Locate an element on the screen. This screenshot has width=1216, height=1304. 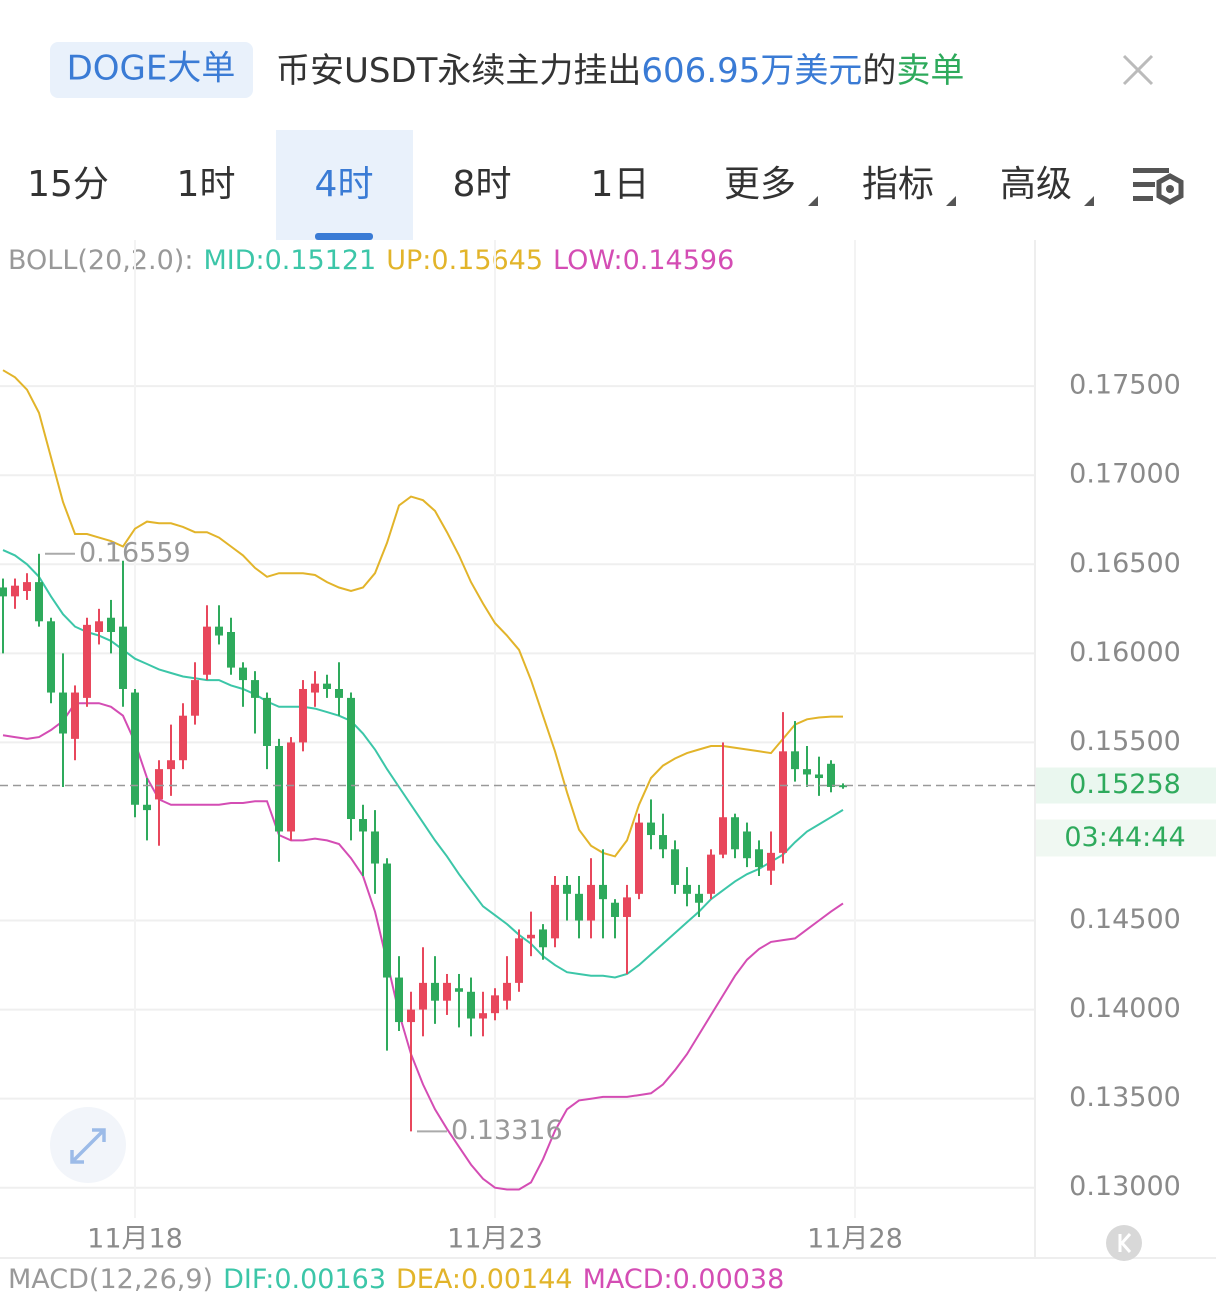
headline-part: 币安USDT永续主力挂出 is located at coordinates (458, 71).